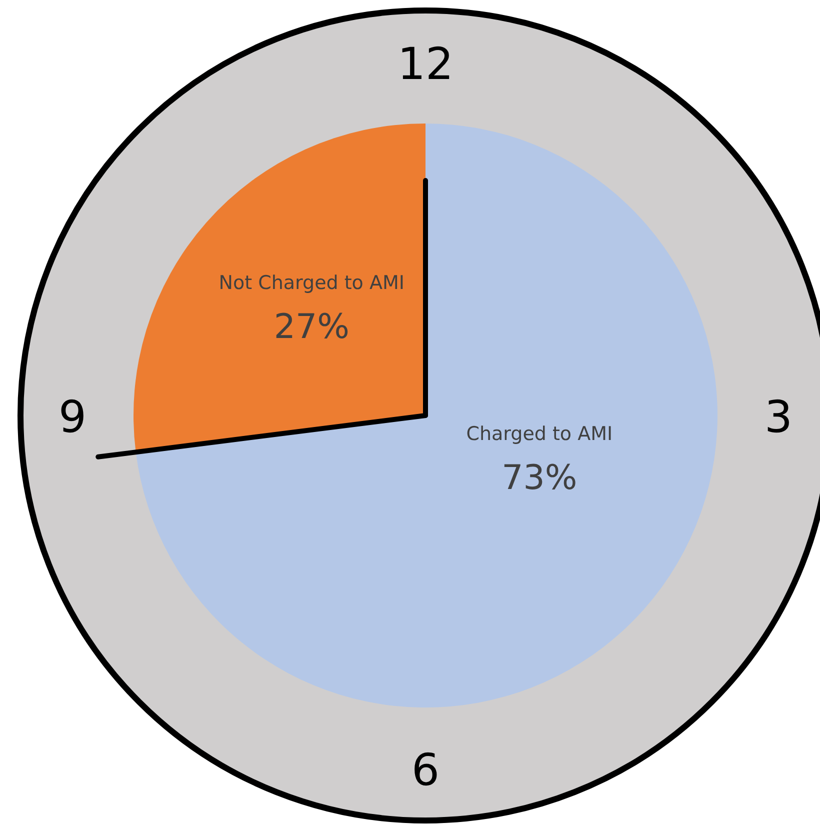 Image resolution: width=820 pixels, height=826 pixels. What do you see at coordinates (312, 327) in the screenshot?
I see `data-label: 27%` at bounding box center [312, 327].